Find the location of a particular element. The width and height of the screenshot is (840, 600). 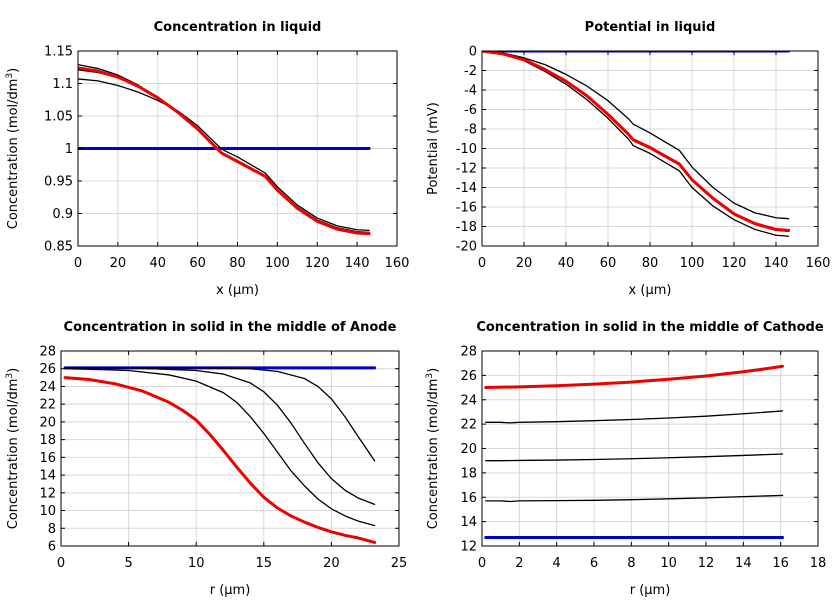

y-tick-label: -6 is located at coordinates (470, 110).